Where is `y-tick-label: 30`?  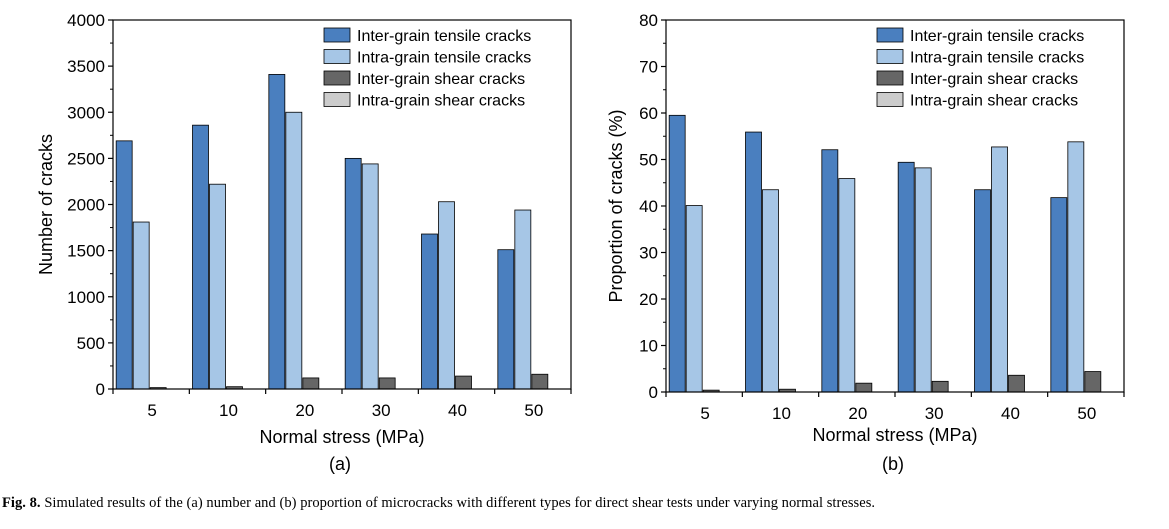
y-tick-label: 30 is located at coordinates (648, 253).